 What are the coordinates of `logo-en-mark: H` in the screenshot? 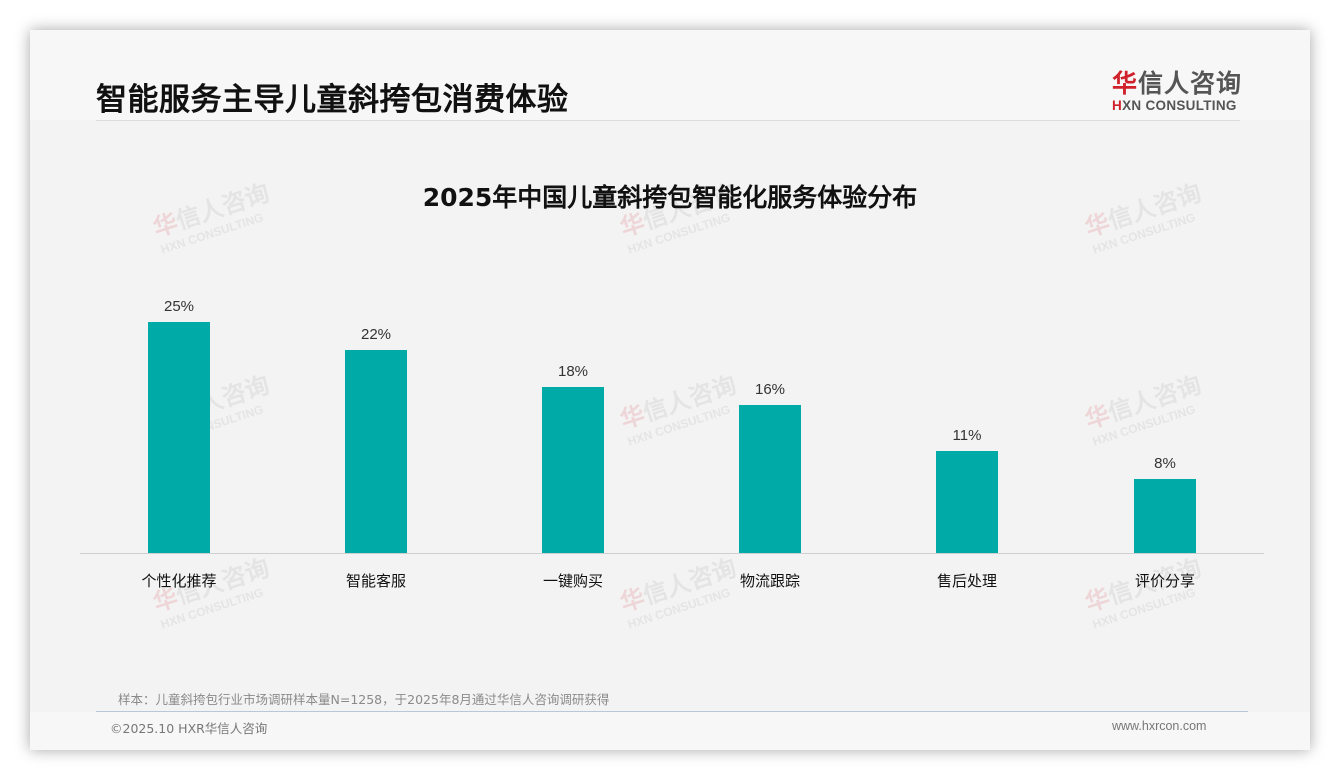 It's located at (1117, 105).